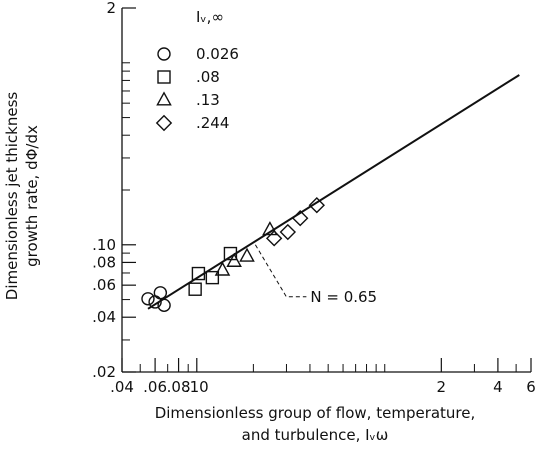 The width and height of the screenshot is (545, 453). Describe the element at coordinates (498, 387) in the screenshot. I see `x-tick-label: 4` at that location.